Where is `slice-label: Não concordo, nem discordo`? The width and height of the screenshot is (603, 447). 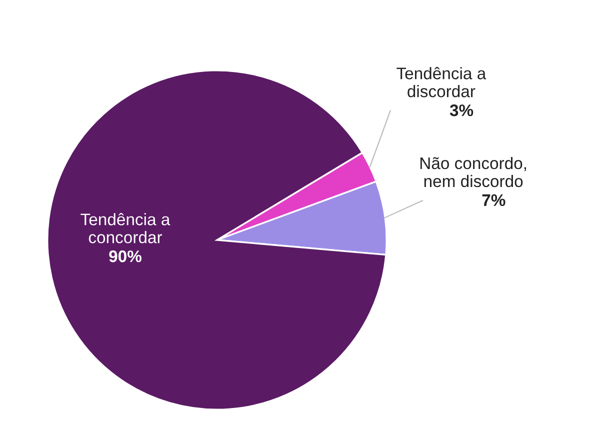
slice-label: Não concordo, nem discordo is located at coordinates (473, 172).